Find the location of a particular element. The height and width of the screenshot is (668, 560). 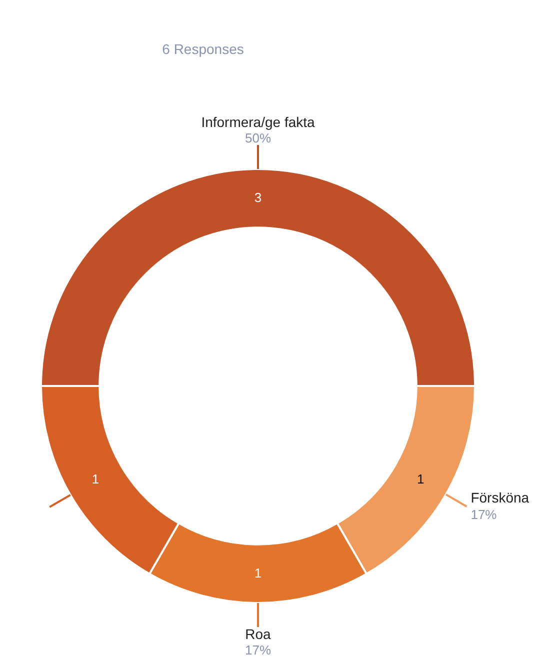

chart-title: 6 Responses is located at coordinates (203, 48).